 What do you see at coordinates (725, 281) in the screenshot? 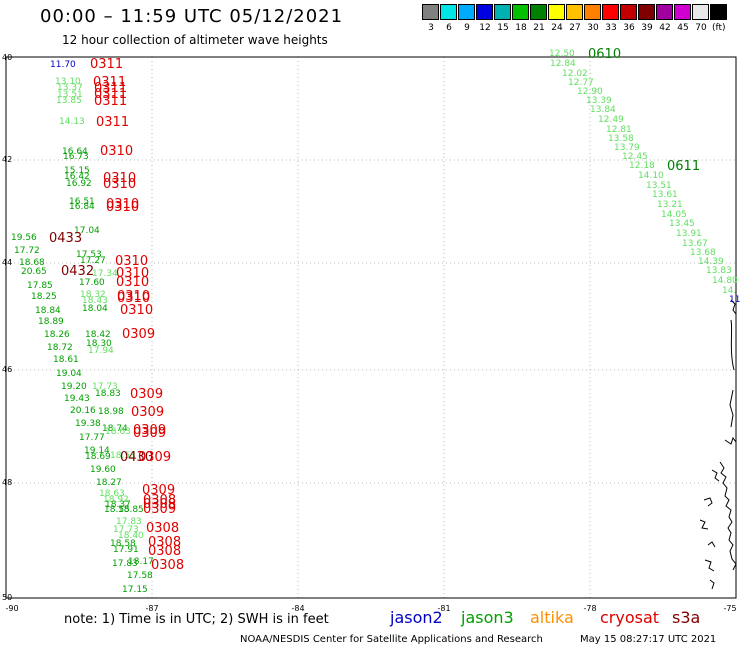
I see `wave-height-label: 14.80` at bounding box center [725, 281].